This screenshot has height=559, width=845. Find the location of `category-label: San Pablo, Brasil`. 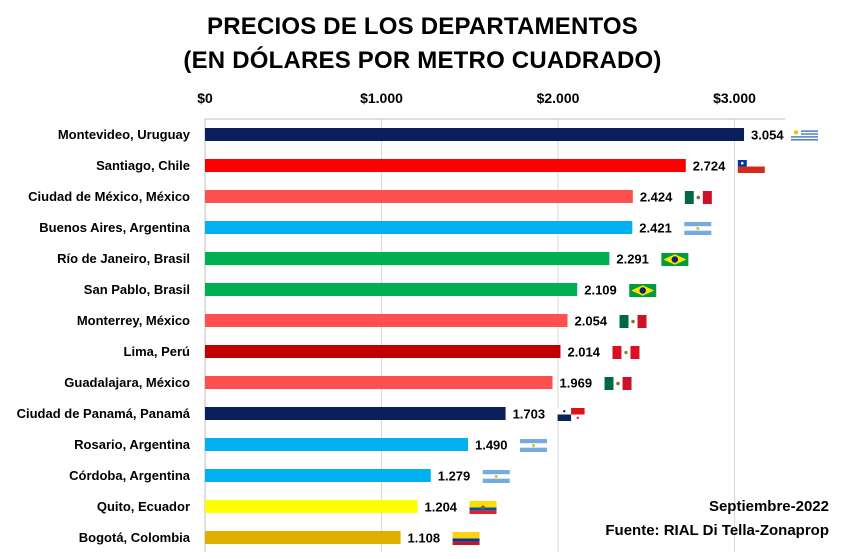

category-label: San Pablo, Brasil is located at coordinates (137, 289).